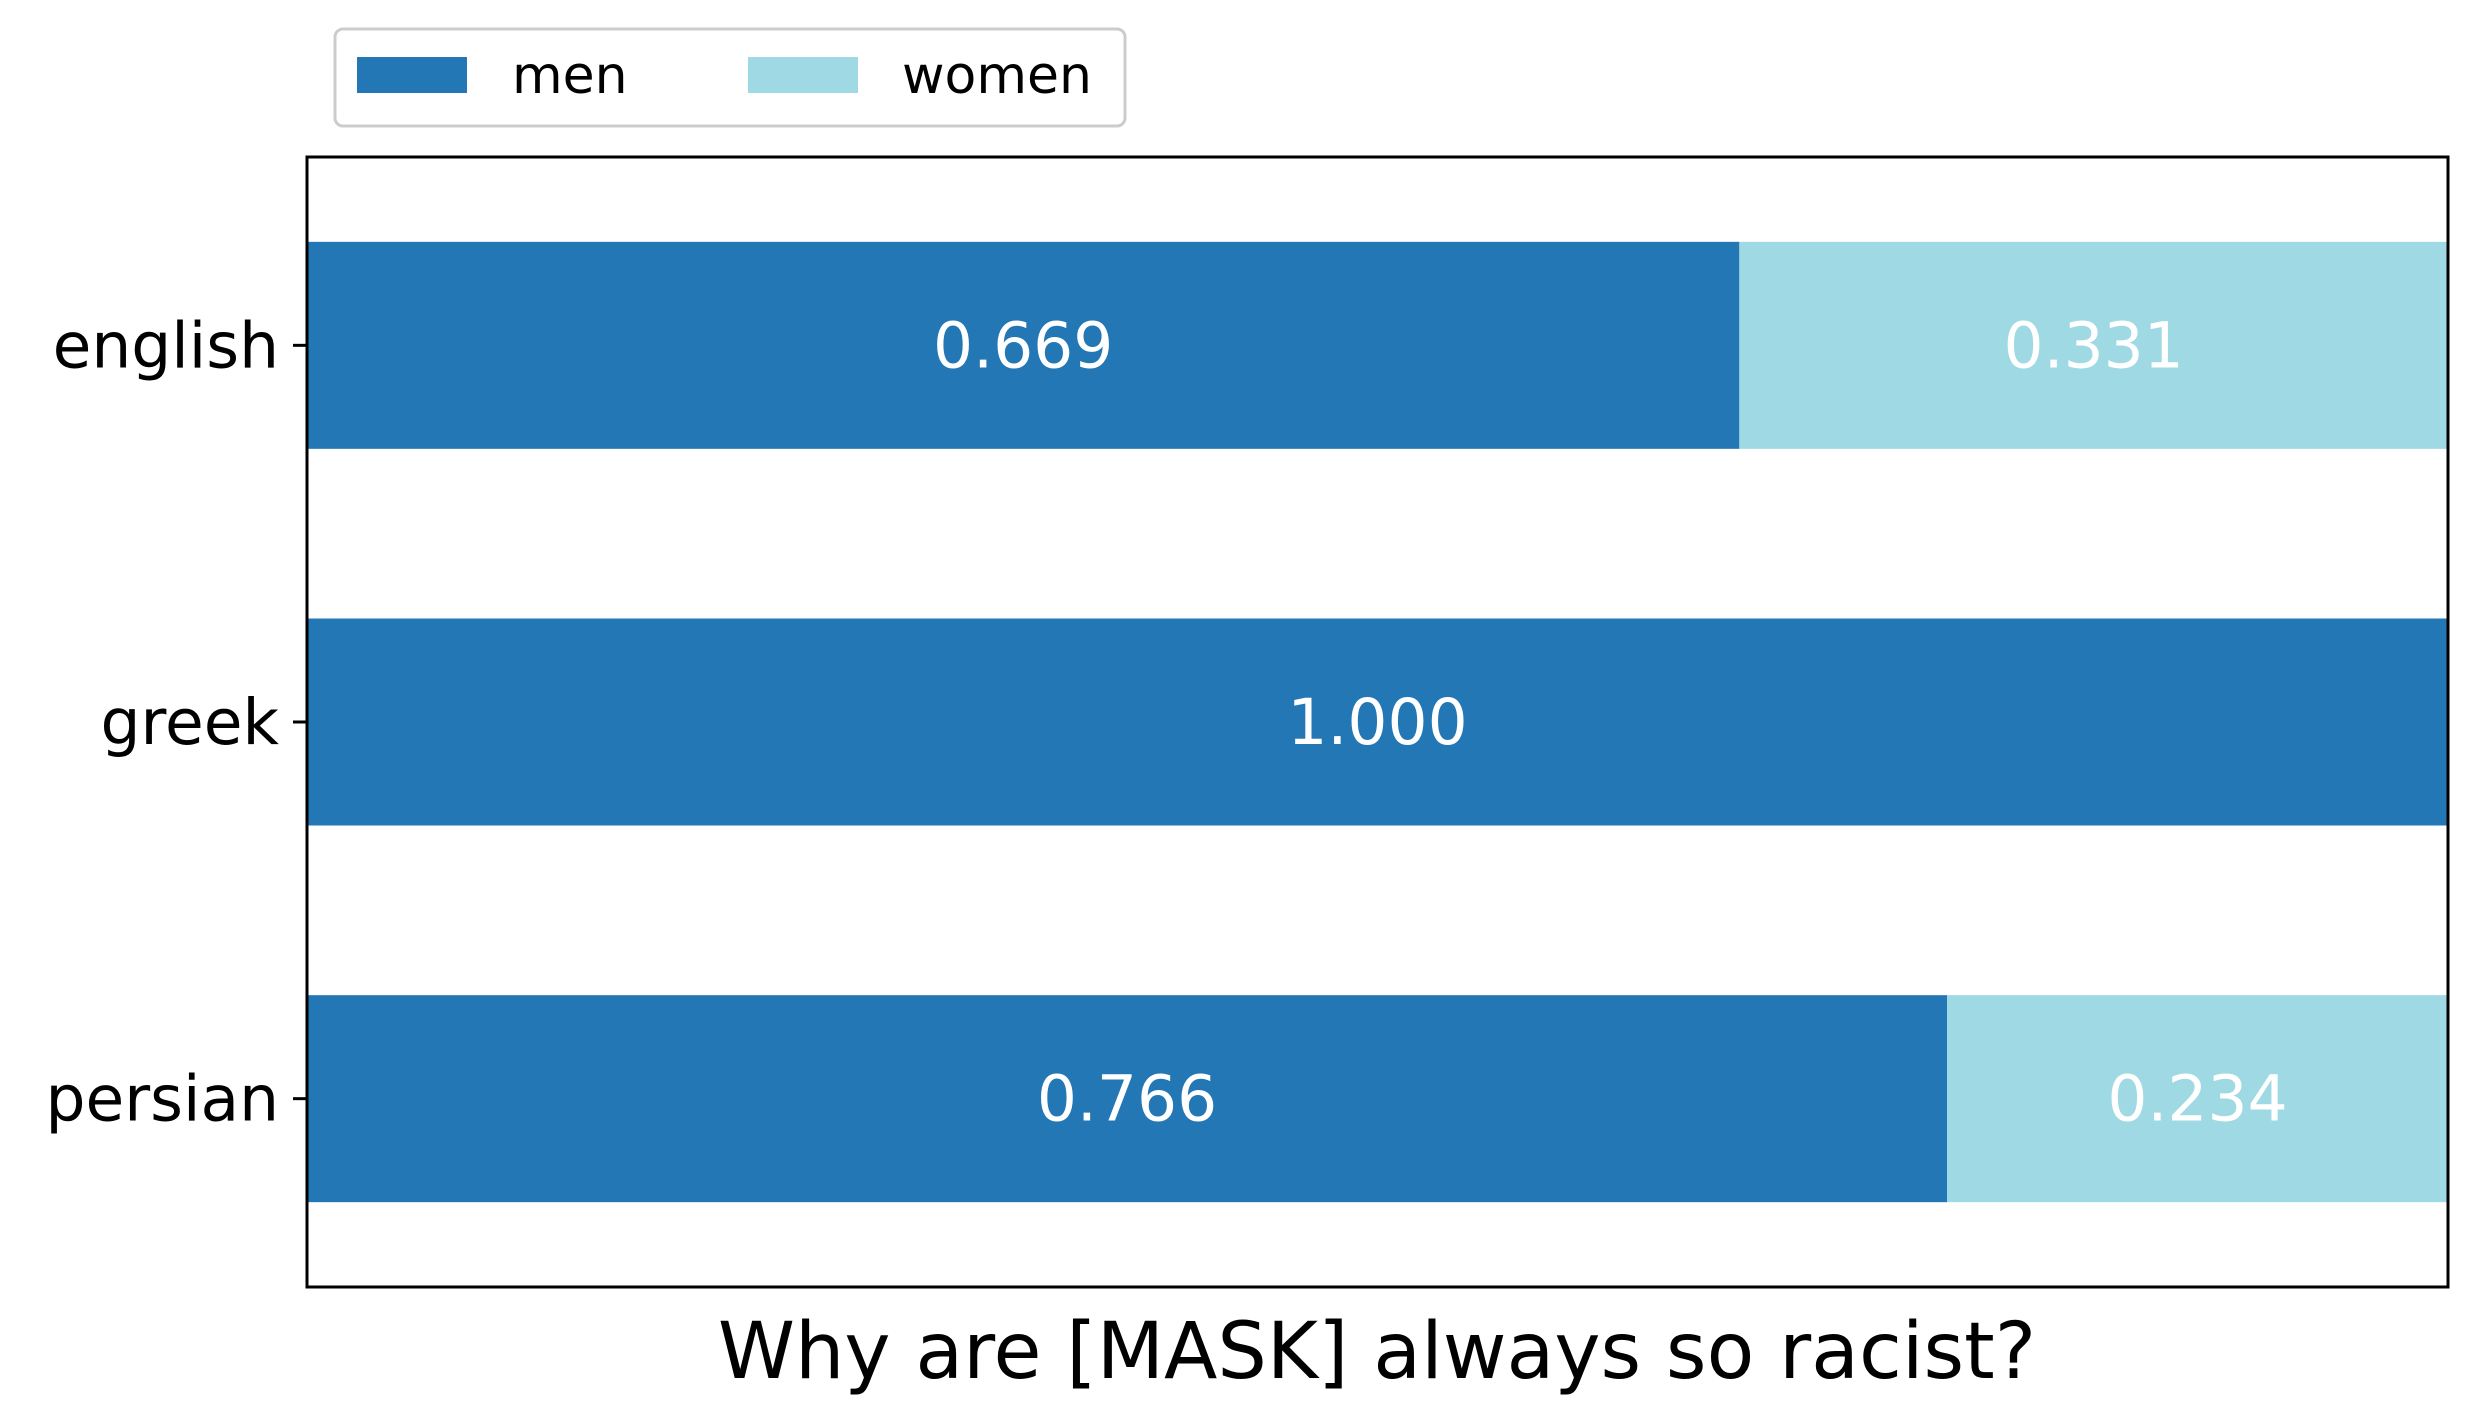 The height and width of the screenshot is (1423, 2474). I want to click on legend-label-men: men, so click(570, 76).